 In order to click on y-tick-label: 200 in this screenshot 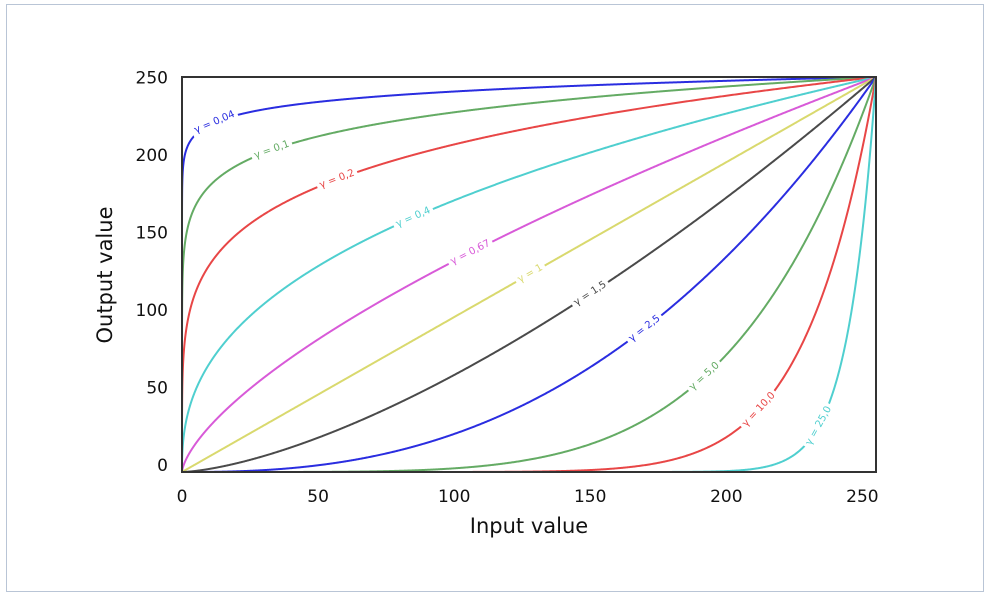, I will do `click(152, 156)`.